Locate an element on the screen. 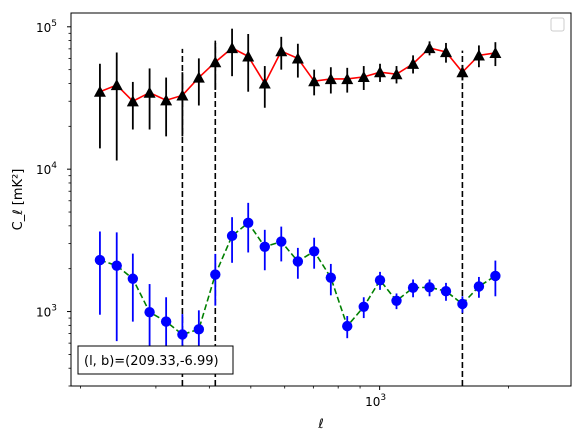 The width and height of the screenshot is (580, 441). annotation-frame is located at coordinates (155, 360).